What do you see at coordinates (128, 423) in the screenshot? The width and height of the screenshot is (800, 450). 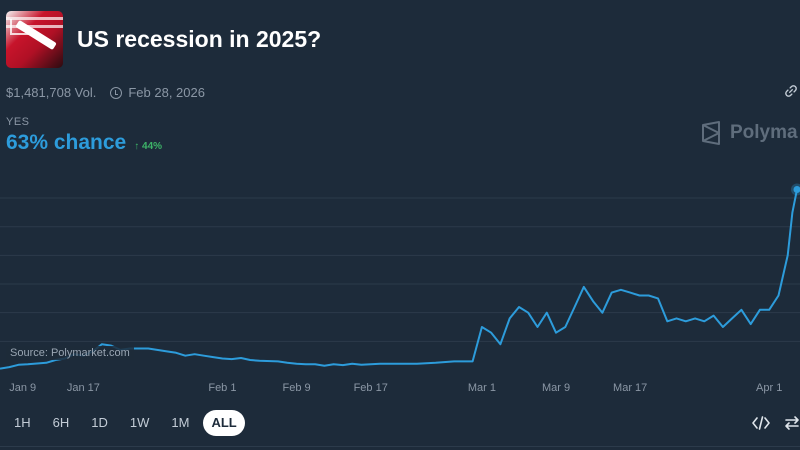 I see `time-range-selector: 1H 6H 1D 1W 1M ALL` at bounding box center [128, 423].